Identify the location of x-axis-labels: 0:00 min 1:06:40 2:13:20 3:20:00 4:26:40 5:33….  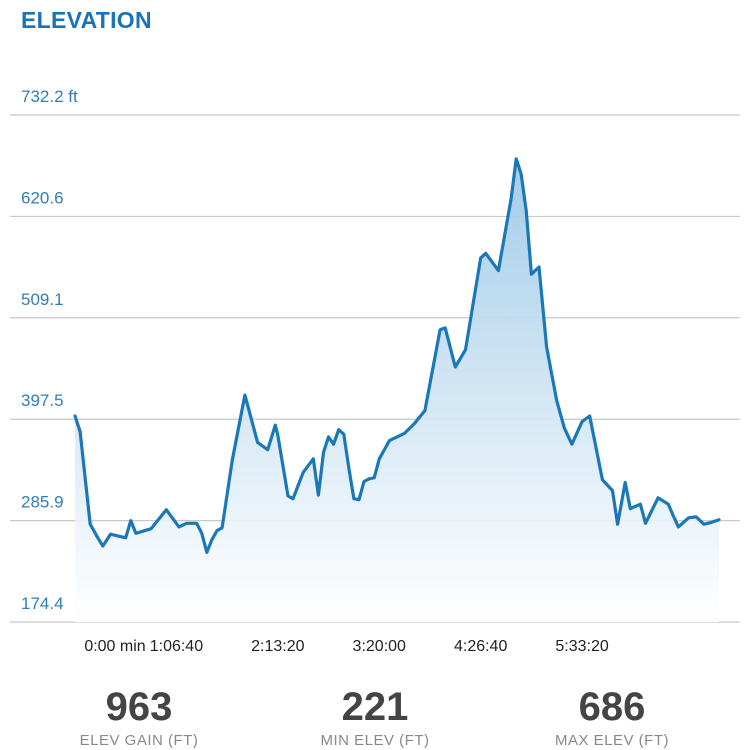
(346, 646).